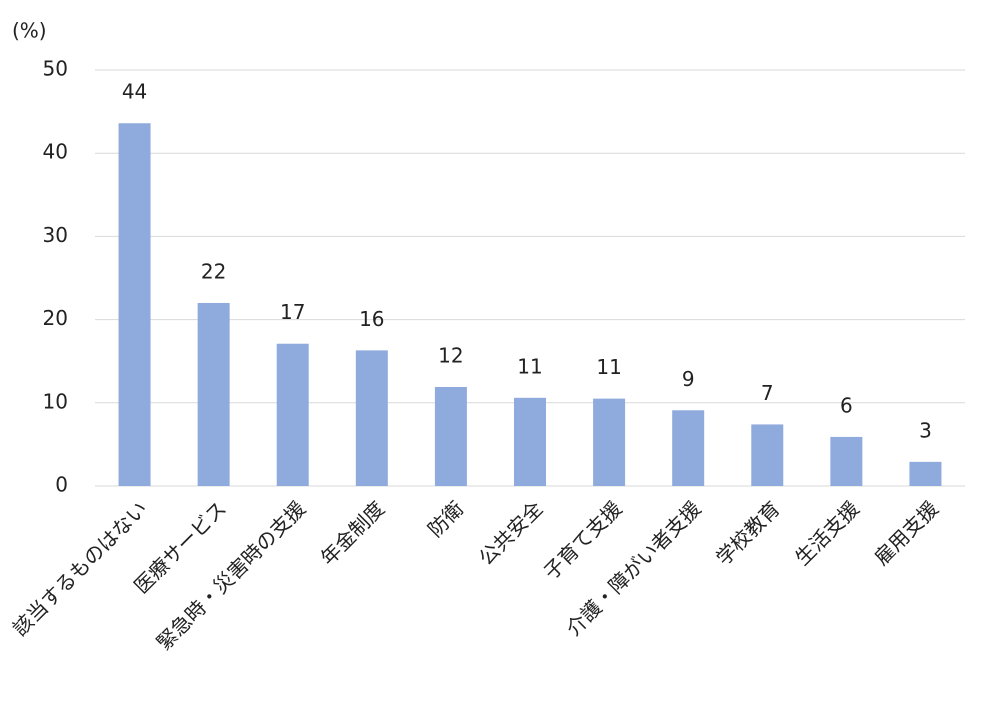 The width and height of the screenshot is (1000, 718). Describe the element at coordinates (353, 533) in the screenshot. I see `x-tick-label: 年金制度` at that location.